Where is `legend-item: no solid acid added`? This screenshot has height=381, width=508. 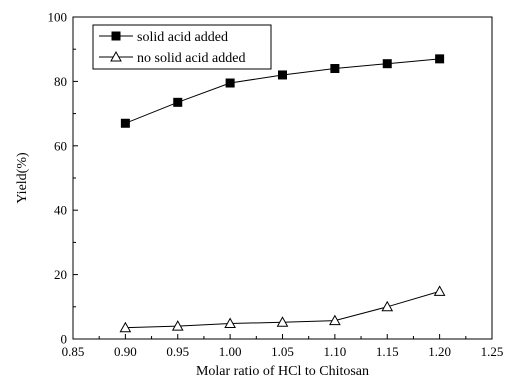 legend-item: no solid acid added is located at coordinates (172, 58).